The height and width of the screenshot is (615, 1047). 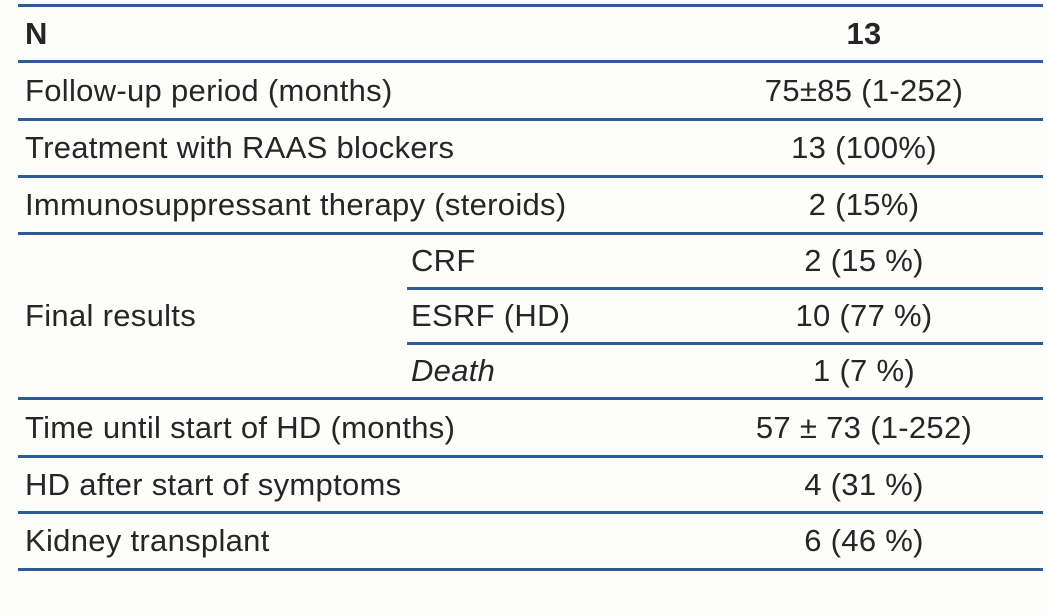 What do you see at coordinates (546, 371) in the screenshot?
I see `sub-label-cell: Death` at bounding box center [546, 371].